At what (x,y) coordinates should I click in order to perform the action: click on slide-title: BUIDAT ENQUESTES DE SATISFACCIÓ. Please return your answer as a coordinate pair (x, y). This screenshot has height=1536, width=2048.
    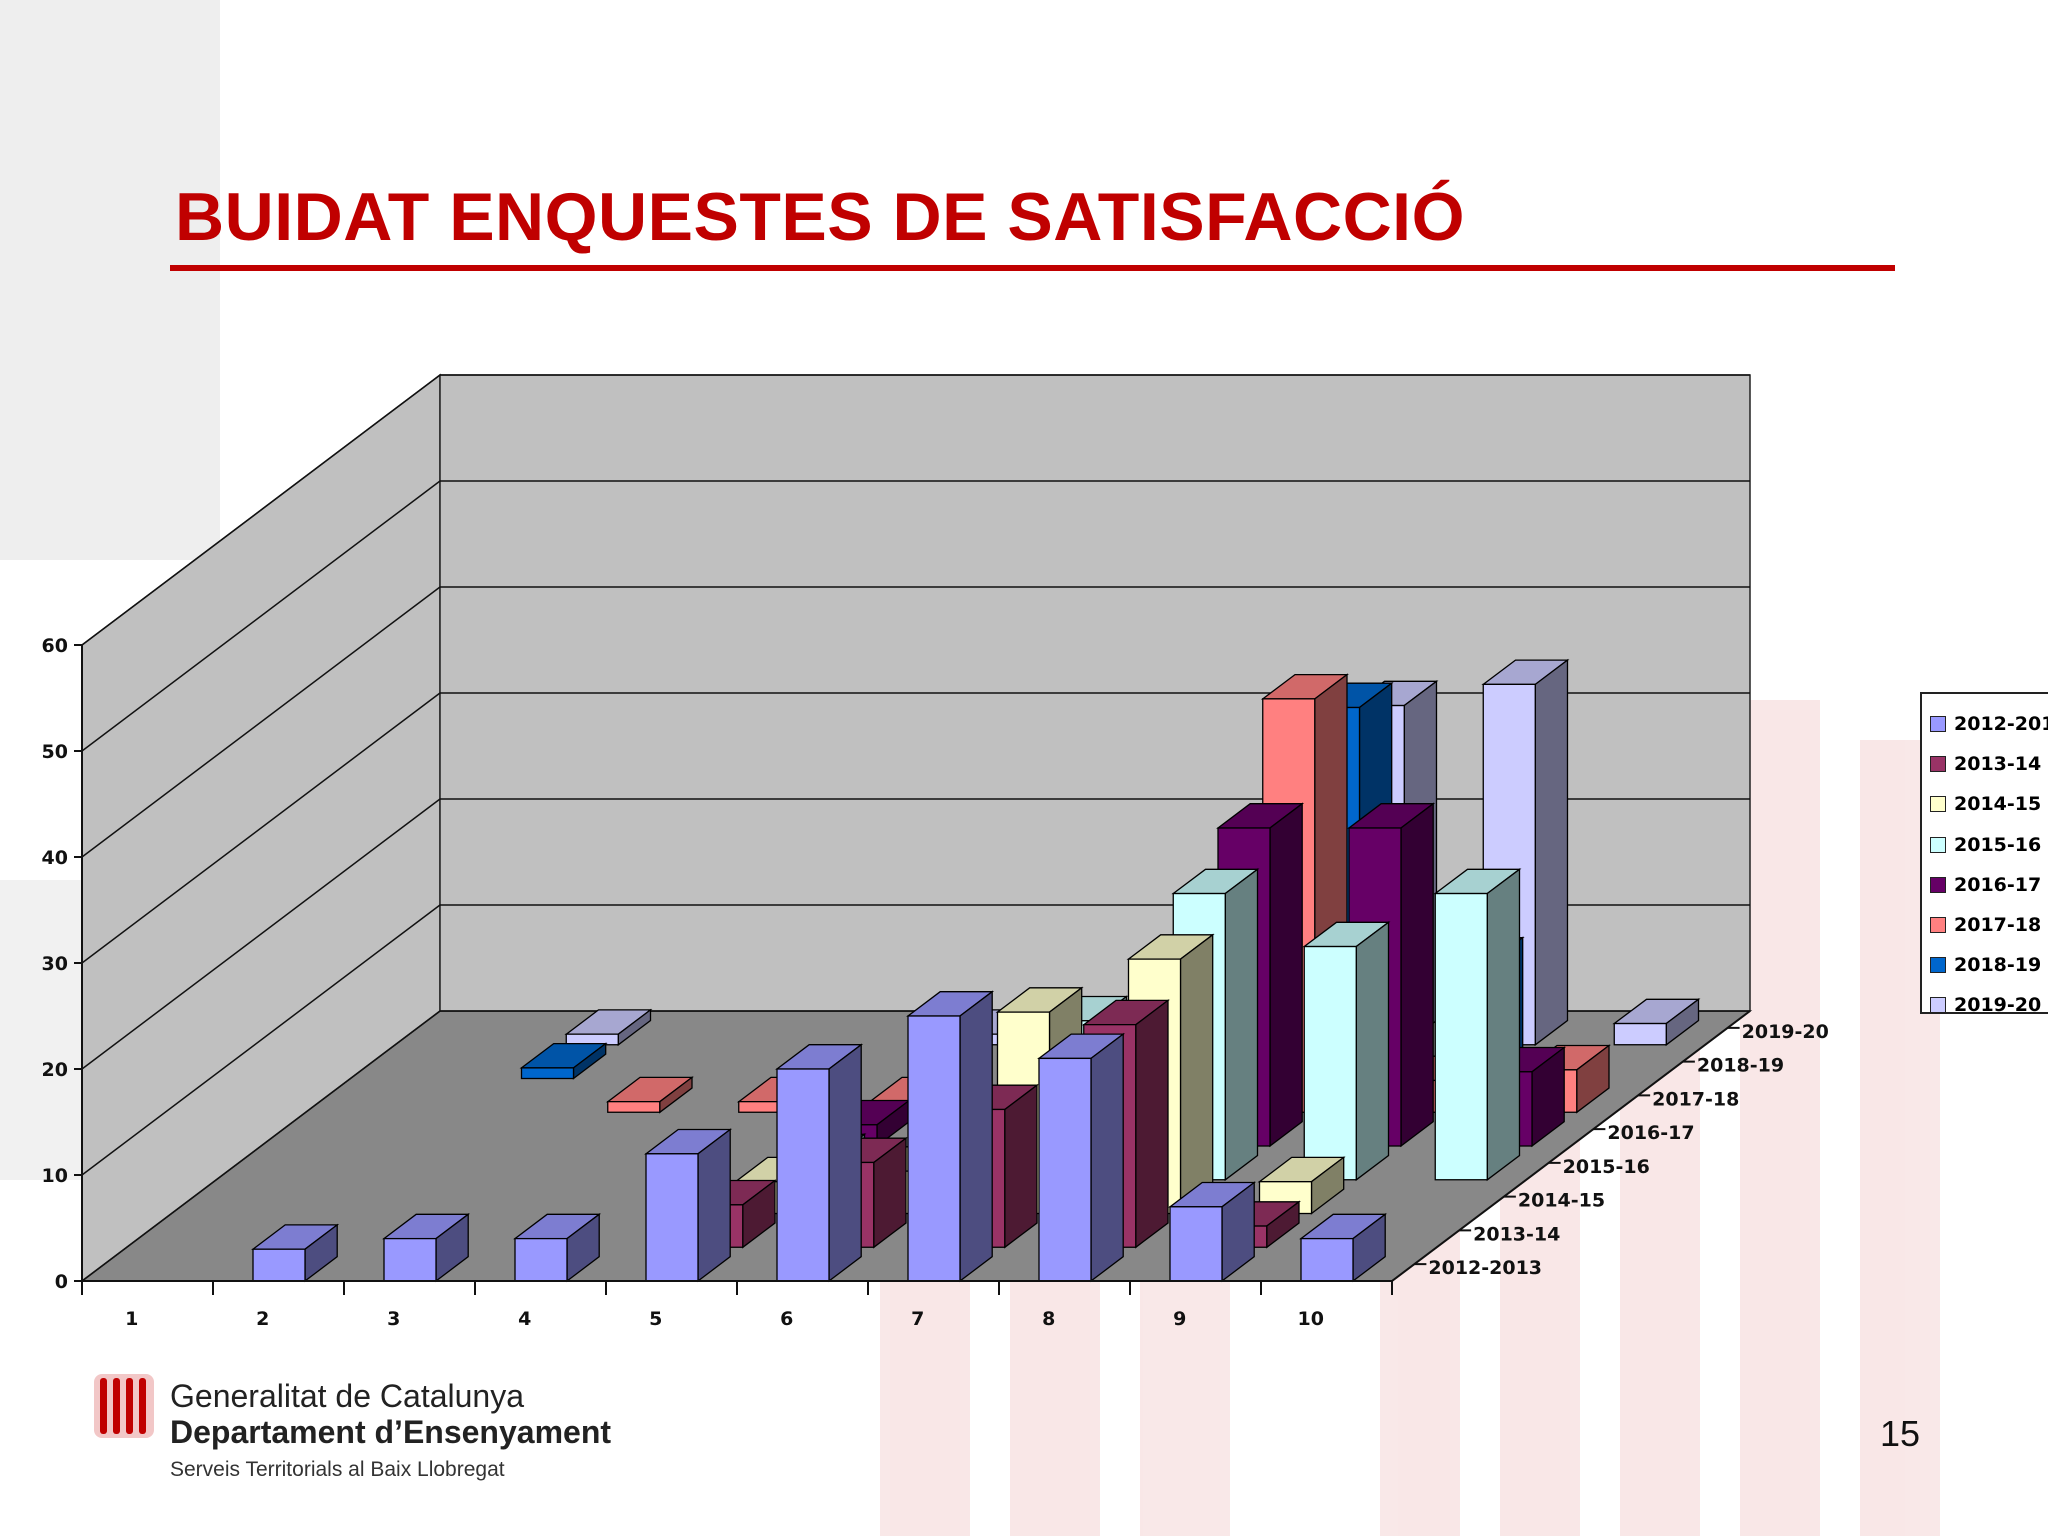
    Looking at the image, I should click on (820, 217).